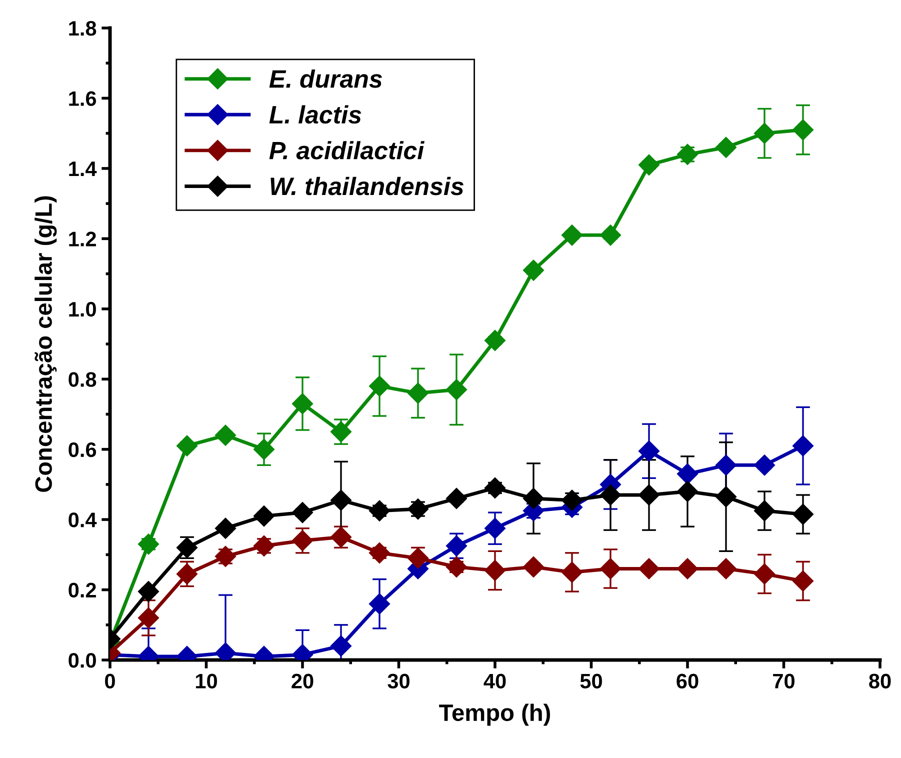 The height and width of the screenshot is (758, 901). Describe the element at coordinates (495, 681) in the screenshot. I see `x-tick-label: 40` at that location.